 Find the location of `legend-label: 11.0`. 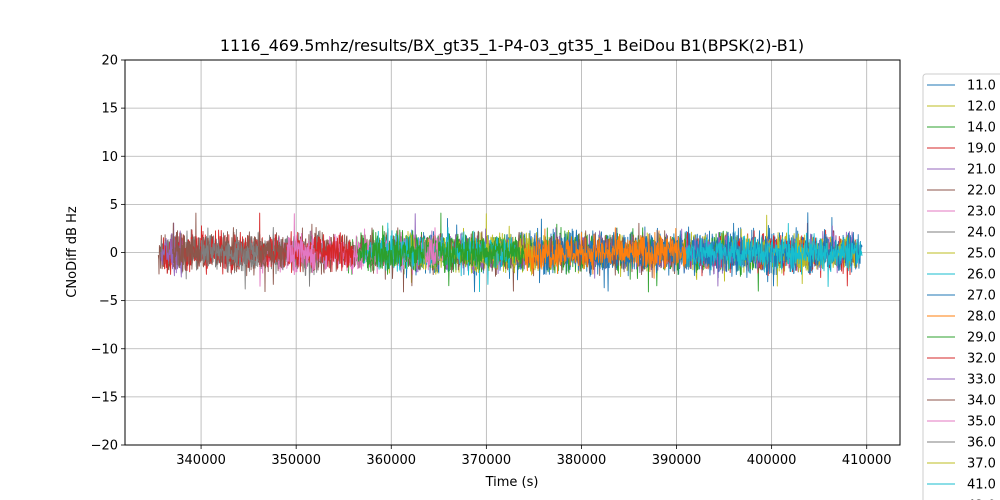

legend-label: 11.0 is located at coordinates (981, 86).